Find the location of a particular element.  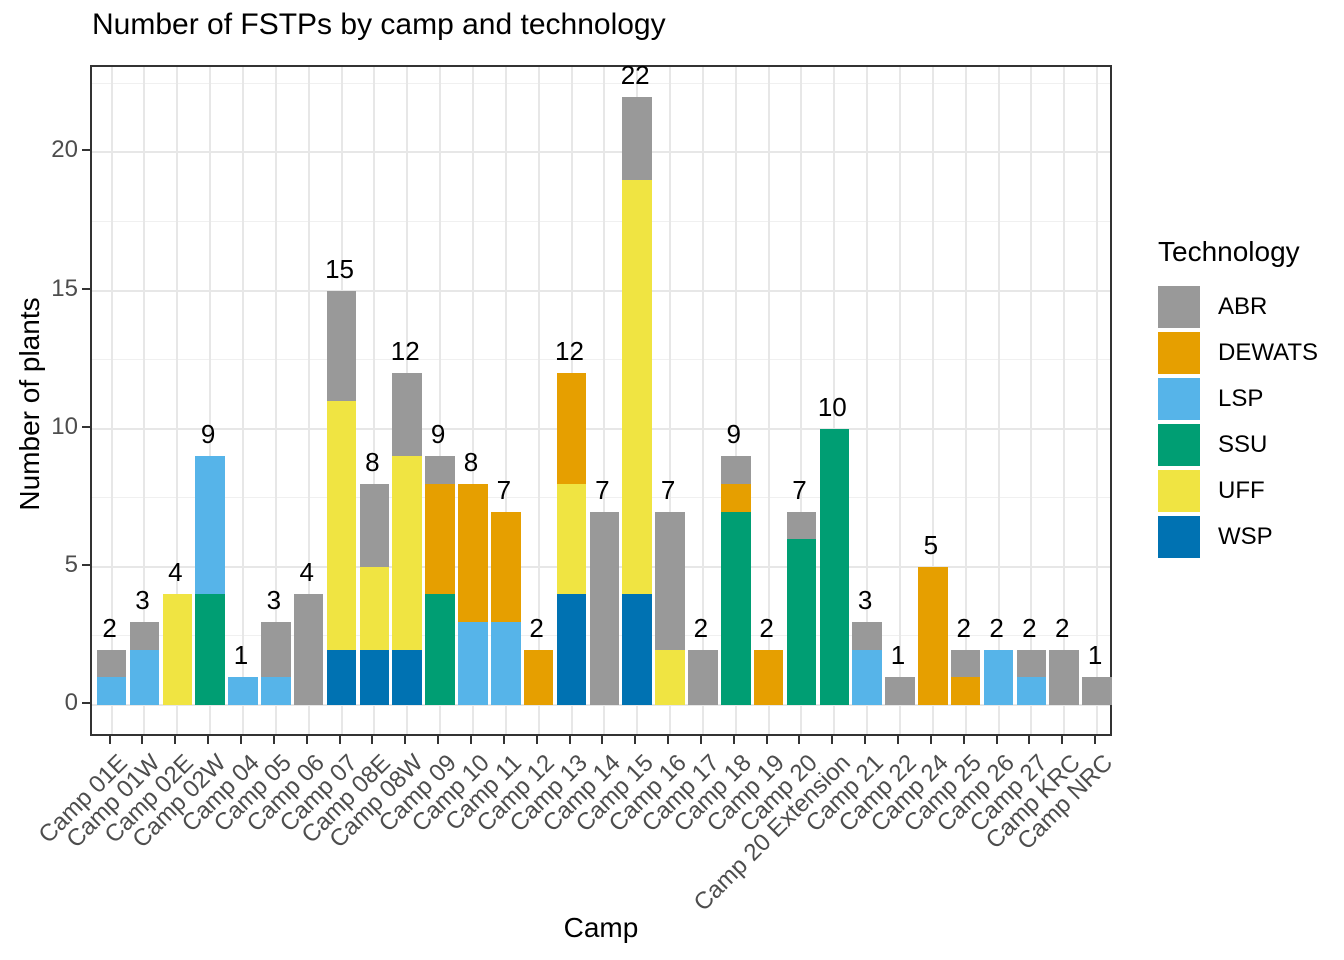

bar-segment-camp-08w-wsp is located at coordinates (407, 677).